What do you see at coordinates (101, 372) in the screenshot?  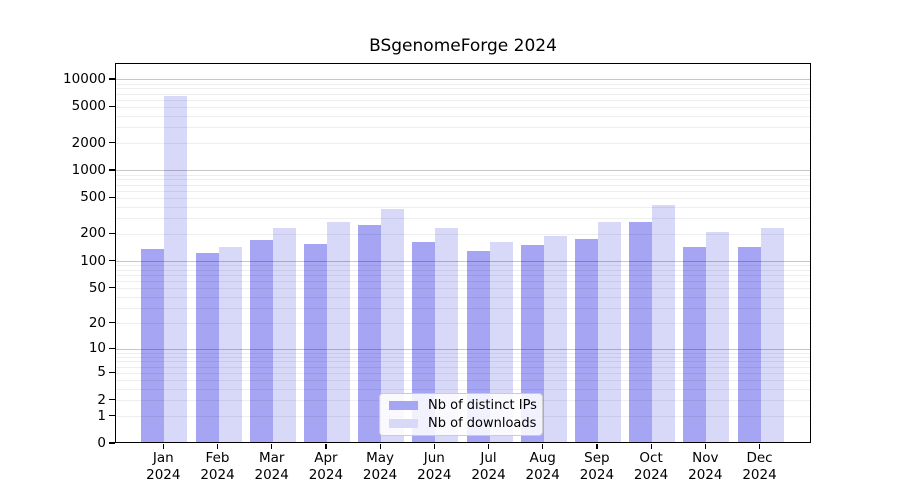 I see `y-tick-label: 5` at bounding box center [101, 372].